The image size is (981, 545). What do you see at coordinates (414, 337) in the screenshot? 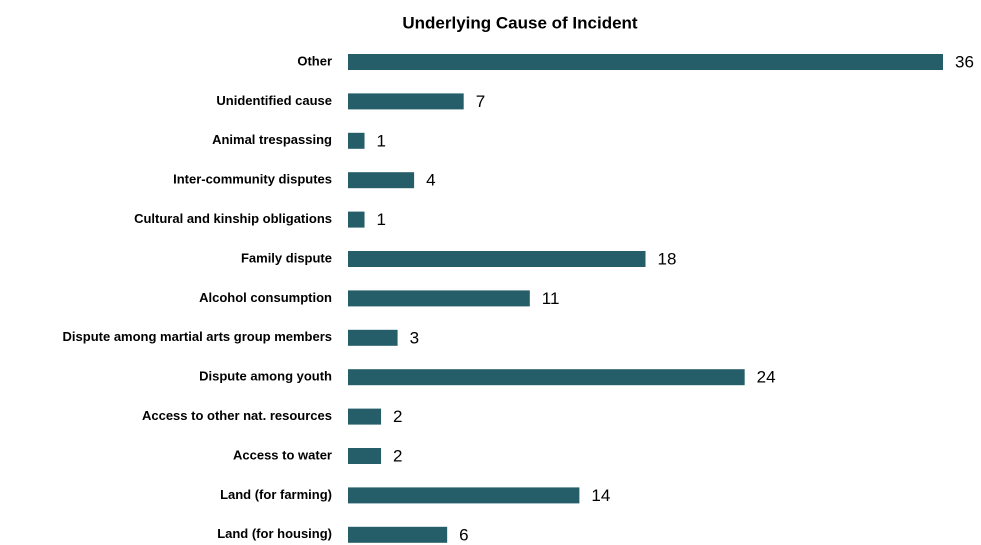
I see `data-label: 3` at bounding box center [414, 337].